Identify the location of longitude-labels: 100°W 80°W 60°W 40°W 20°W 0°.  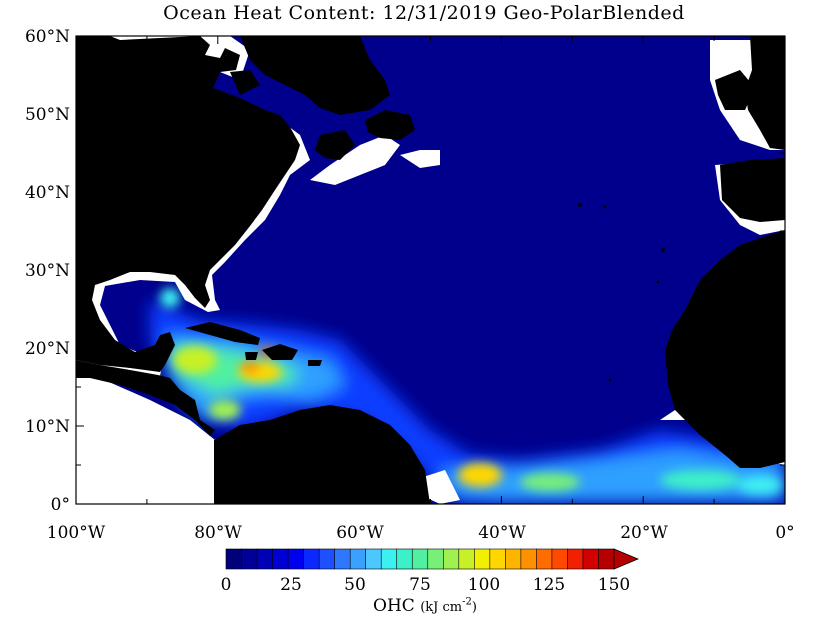
(421, 533).